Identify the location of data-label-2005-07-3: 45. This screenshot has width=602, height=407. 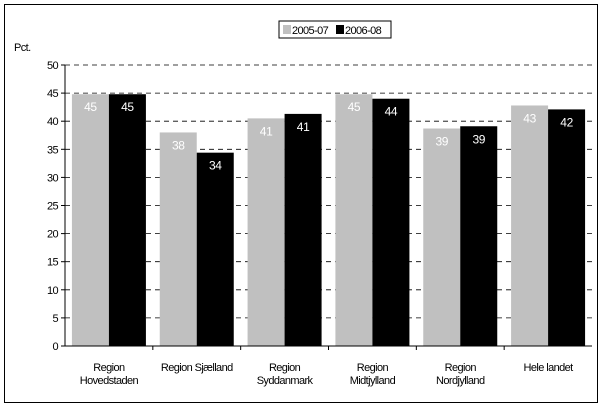
(354, 107).